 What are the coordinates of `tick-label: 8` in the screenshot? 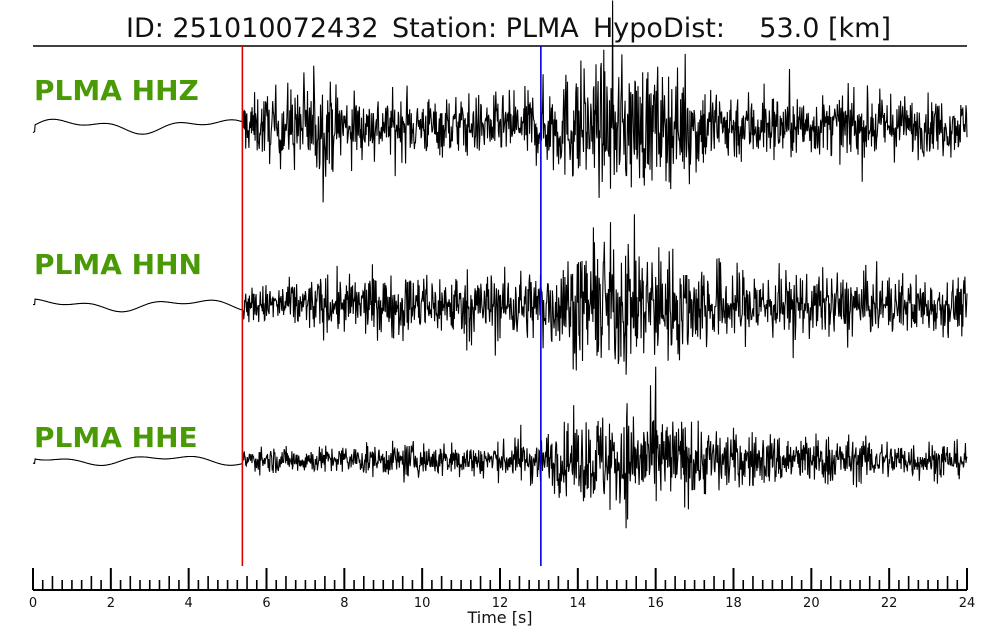 It's located at (344, 603).